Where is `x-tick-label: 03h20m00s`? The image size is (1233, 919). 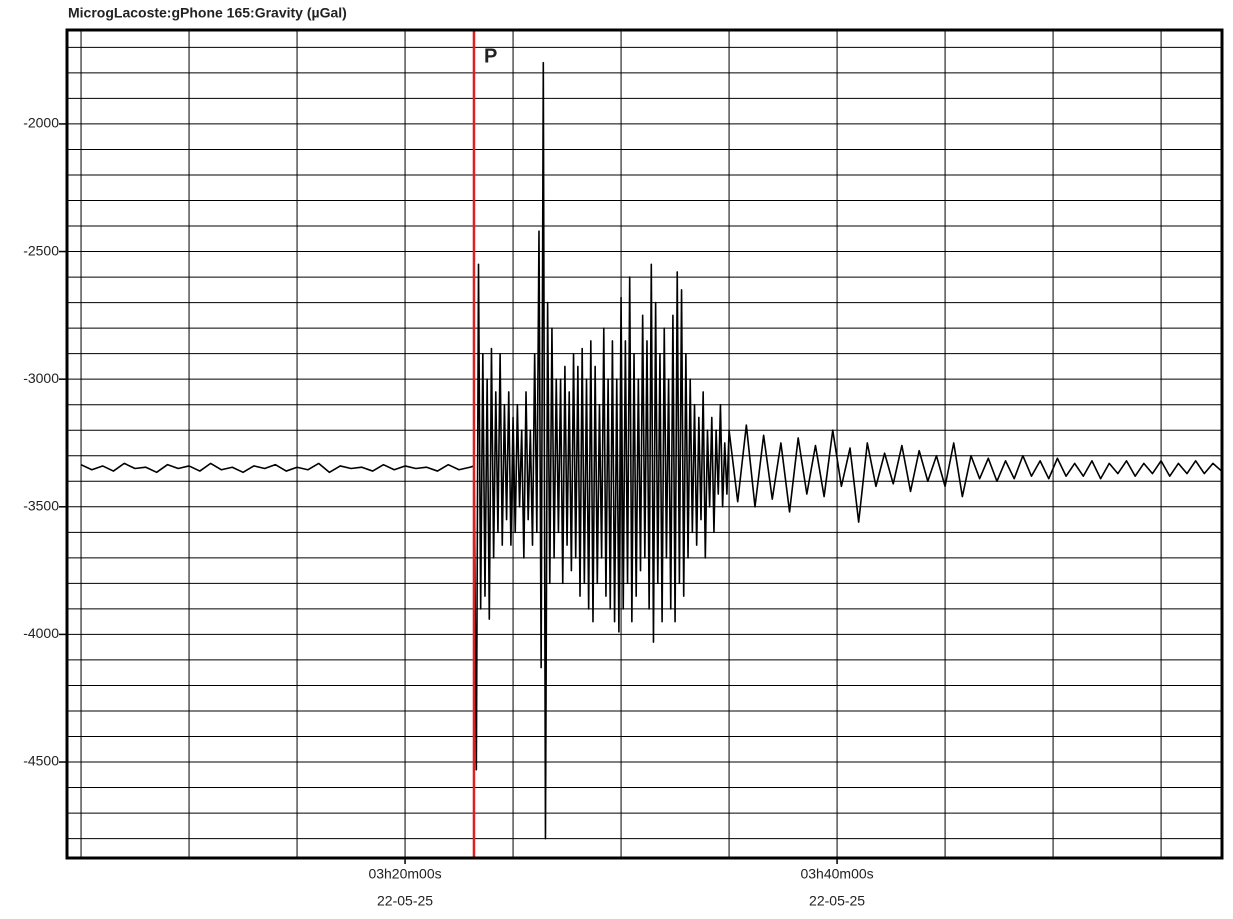
x-tick-label: 03h20m00s is located at coordinates (404, 874).